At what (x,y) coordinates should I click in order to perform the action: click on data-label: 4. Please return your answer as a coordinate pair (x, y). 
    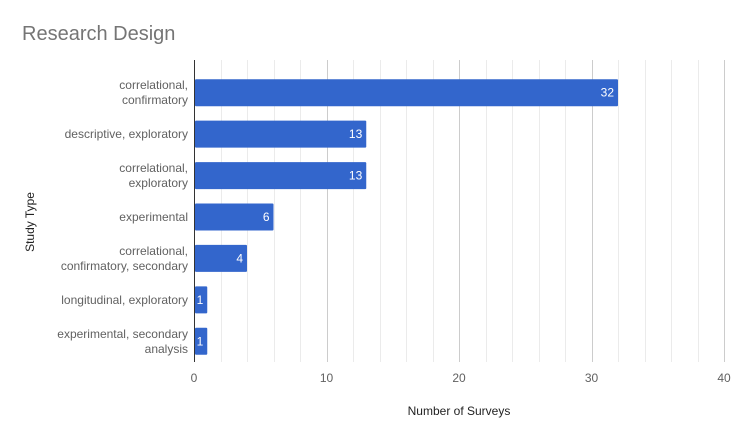
    Looking at the image, I should click on (239, 258).